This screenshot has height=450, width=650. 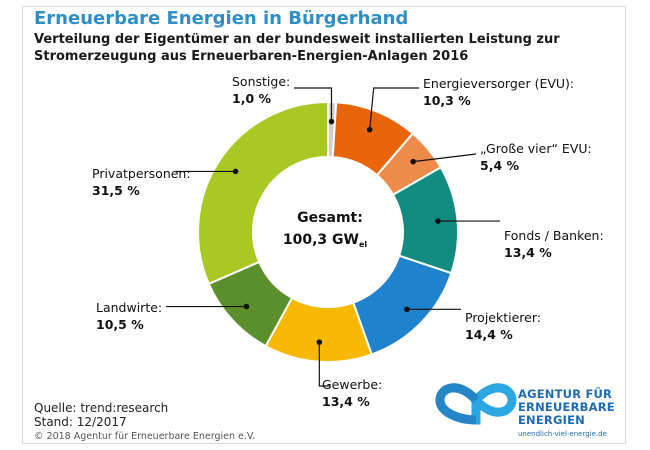 I want to click on logo-line-3: ENERGIEN, so click(x=551, y=420).